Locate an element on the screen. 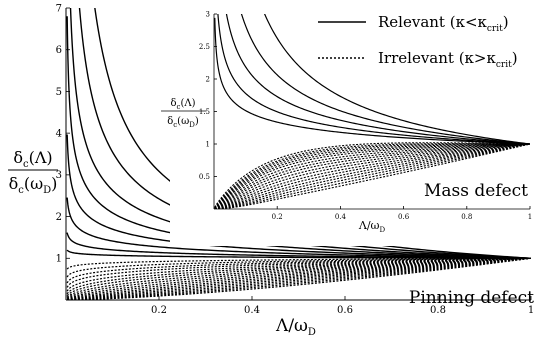 This screenshot has width=537, height=339. y-tick-label: 6 is located at coordinates (59, 50).